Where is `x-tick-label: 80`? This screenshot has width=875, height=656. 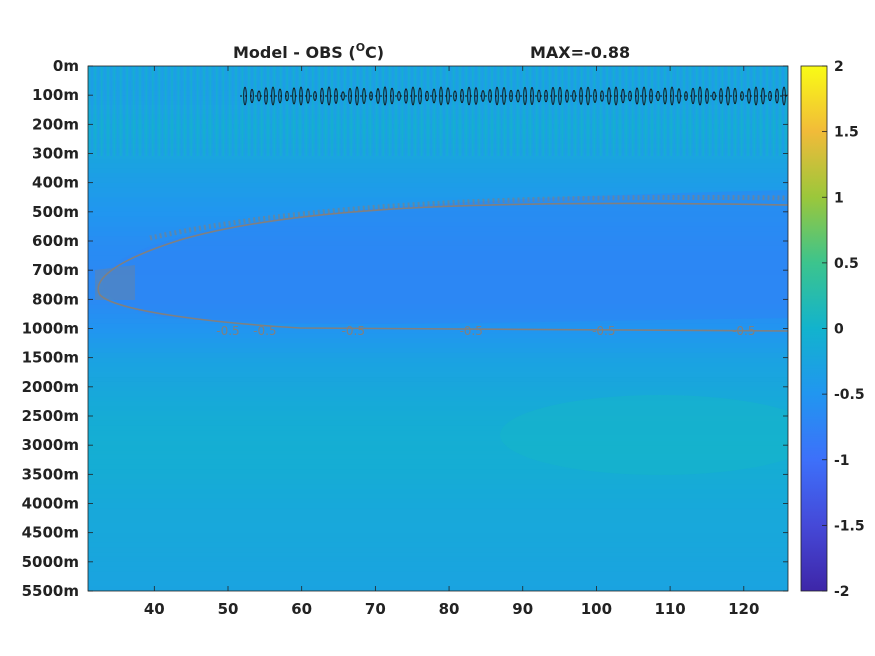 x-tick-label: 80 is located at coordinates (449, 609).